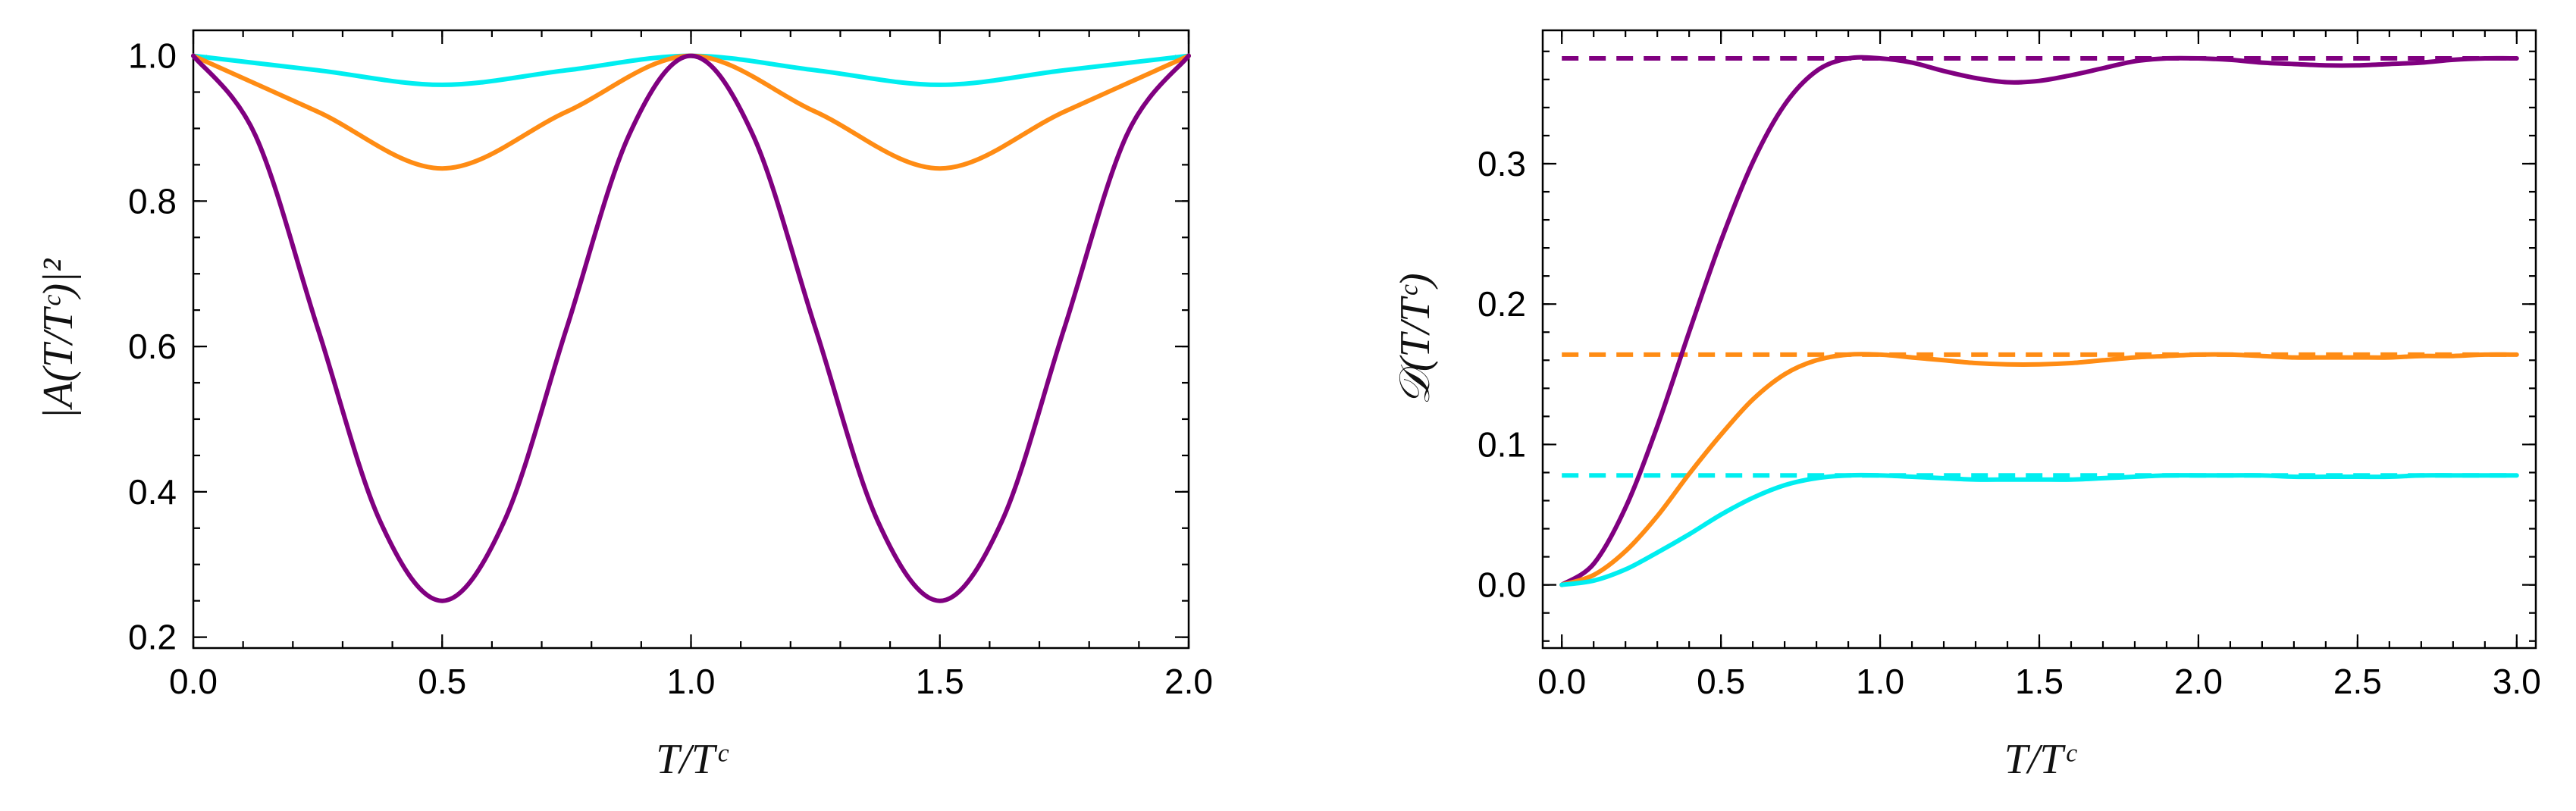 Image resolution: width=2576 pixels, height=811 pixels. I want to click on y-tick-label: 0.6, so click(152, 346).